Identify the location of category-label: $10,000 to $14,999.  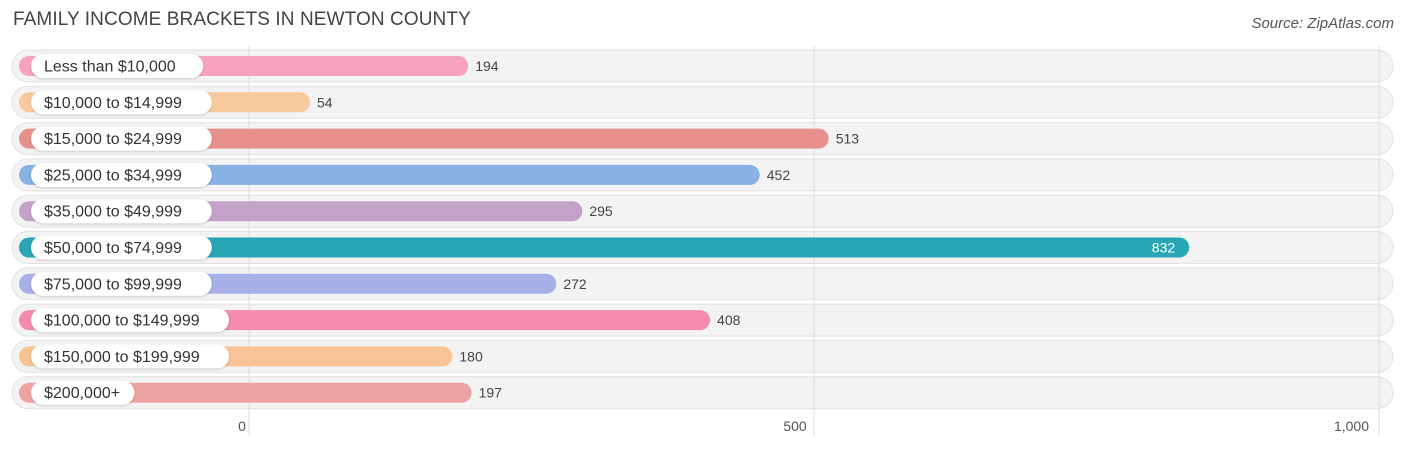
(113, 103).